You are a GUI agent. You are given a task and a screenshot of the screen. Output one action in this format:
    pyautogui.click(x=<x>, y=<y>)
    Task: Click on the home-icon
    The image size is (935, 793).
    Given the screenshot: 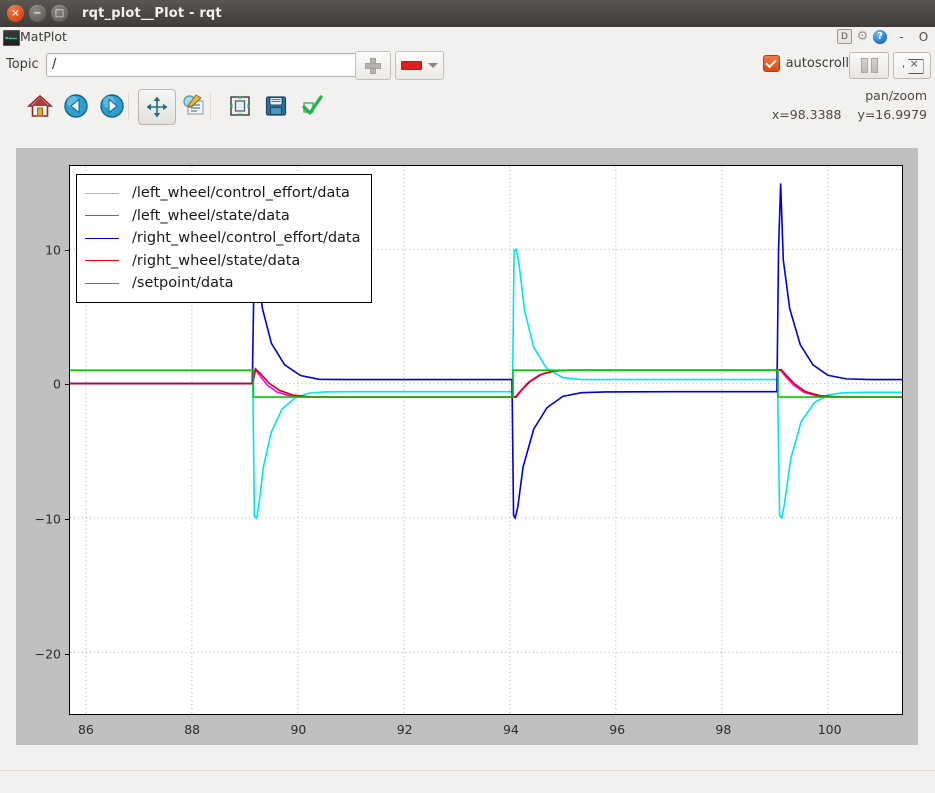 What is the action you would take?
    pyautogui.click(x=40, y=105)
    